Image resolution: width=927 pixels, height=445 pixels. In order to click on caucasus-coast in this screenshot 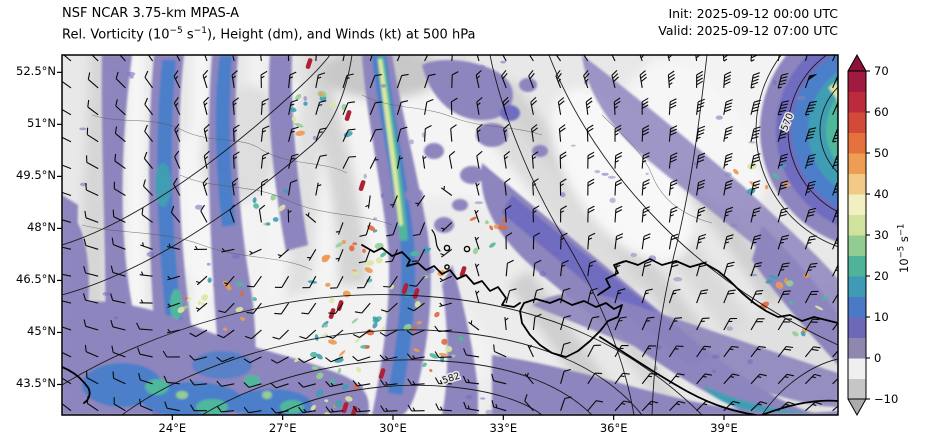, I will do `click(799, 407)`.